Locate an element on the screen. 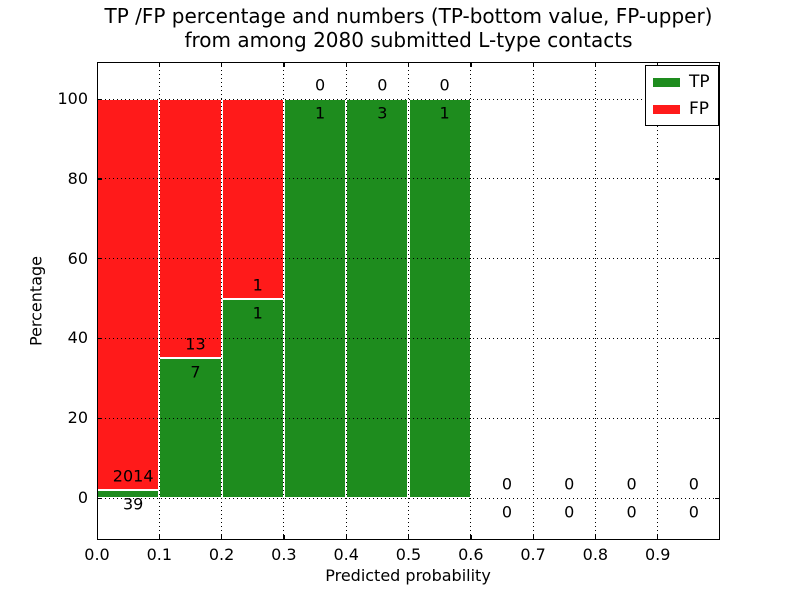 Image resolution: width=800 pixels, height=600 pixels. fp-count-label: 13 is located at coordinates (195, 344).